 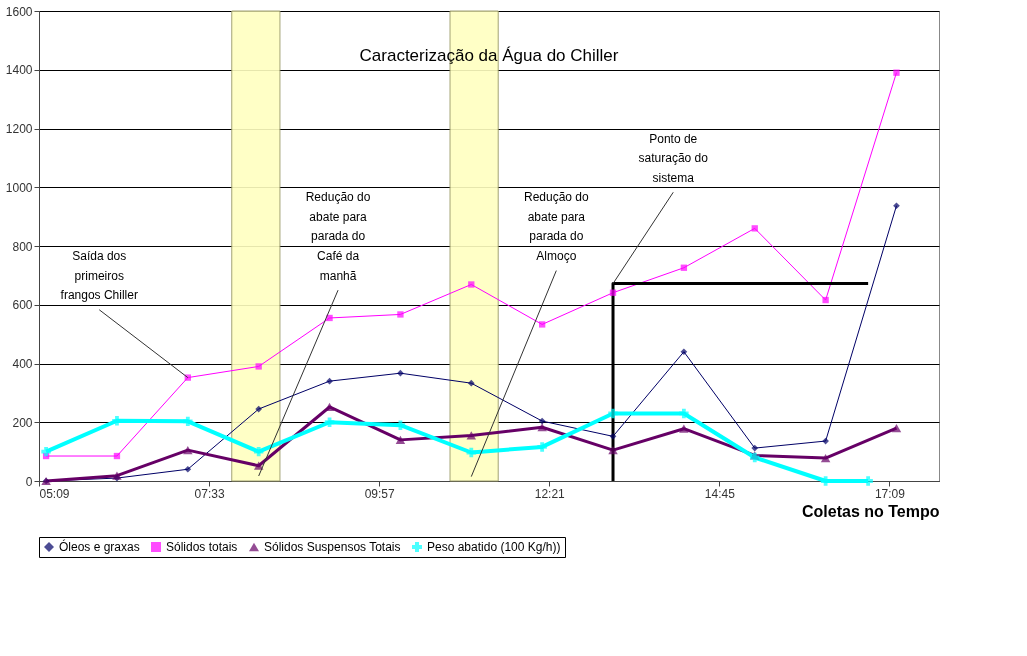 I want to click on y-tick-label: 0, so click(x=29, y=481).